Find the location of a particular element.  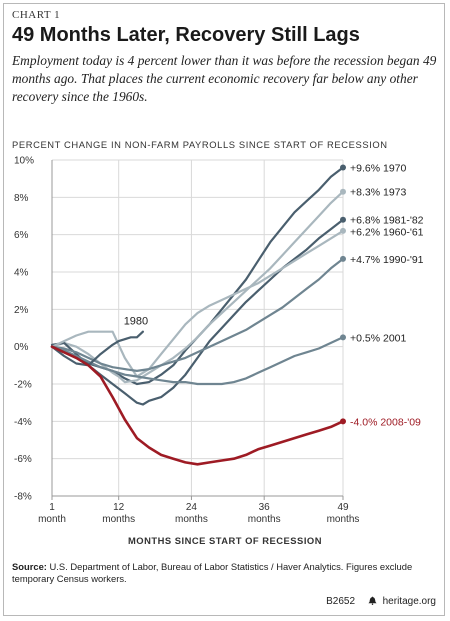

series-label-1980: 1980 is located at coordinates (136, 322).